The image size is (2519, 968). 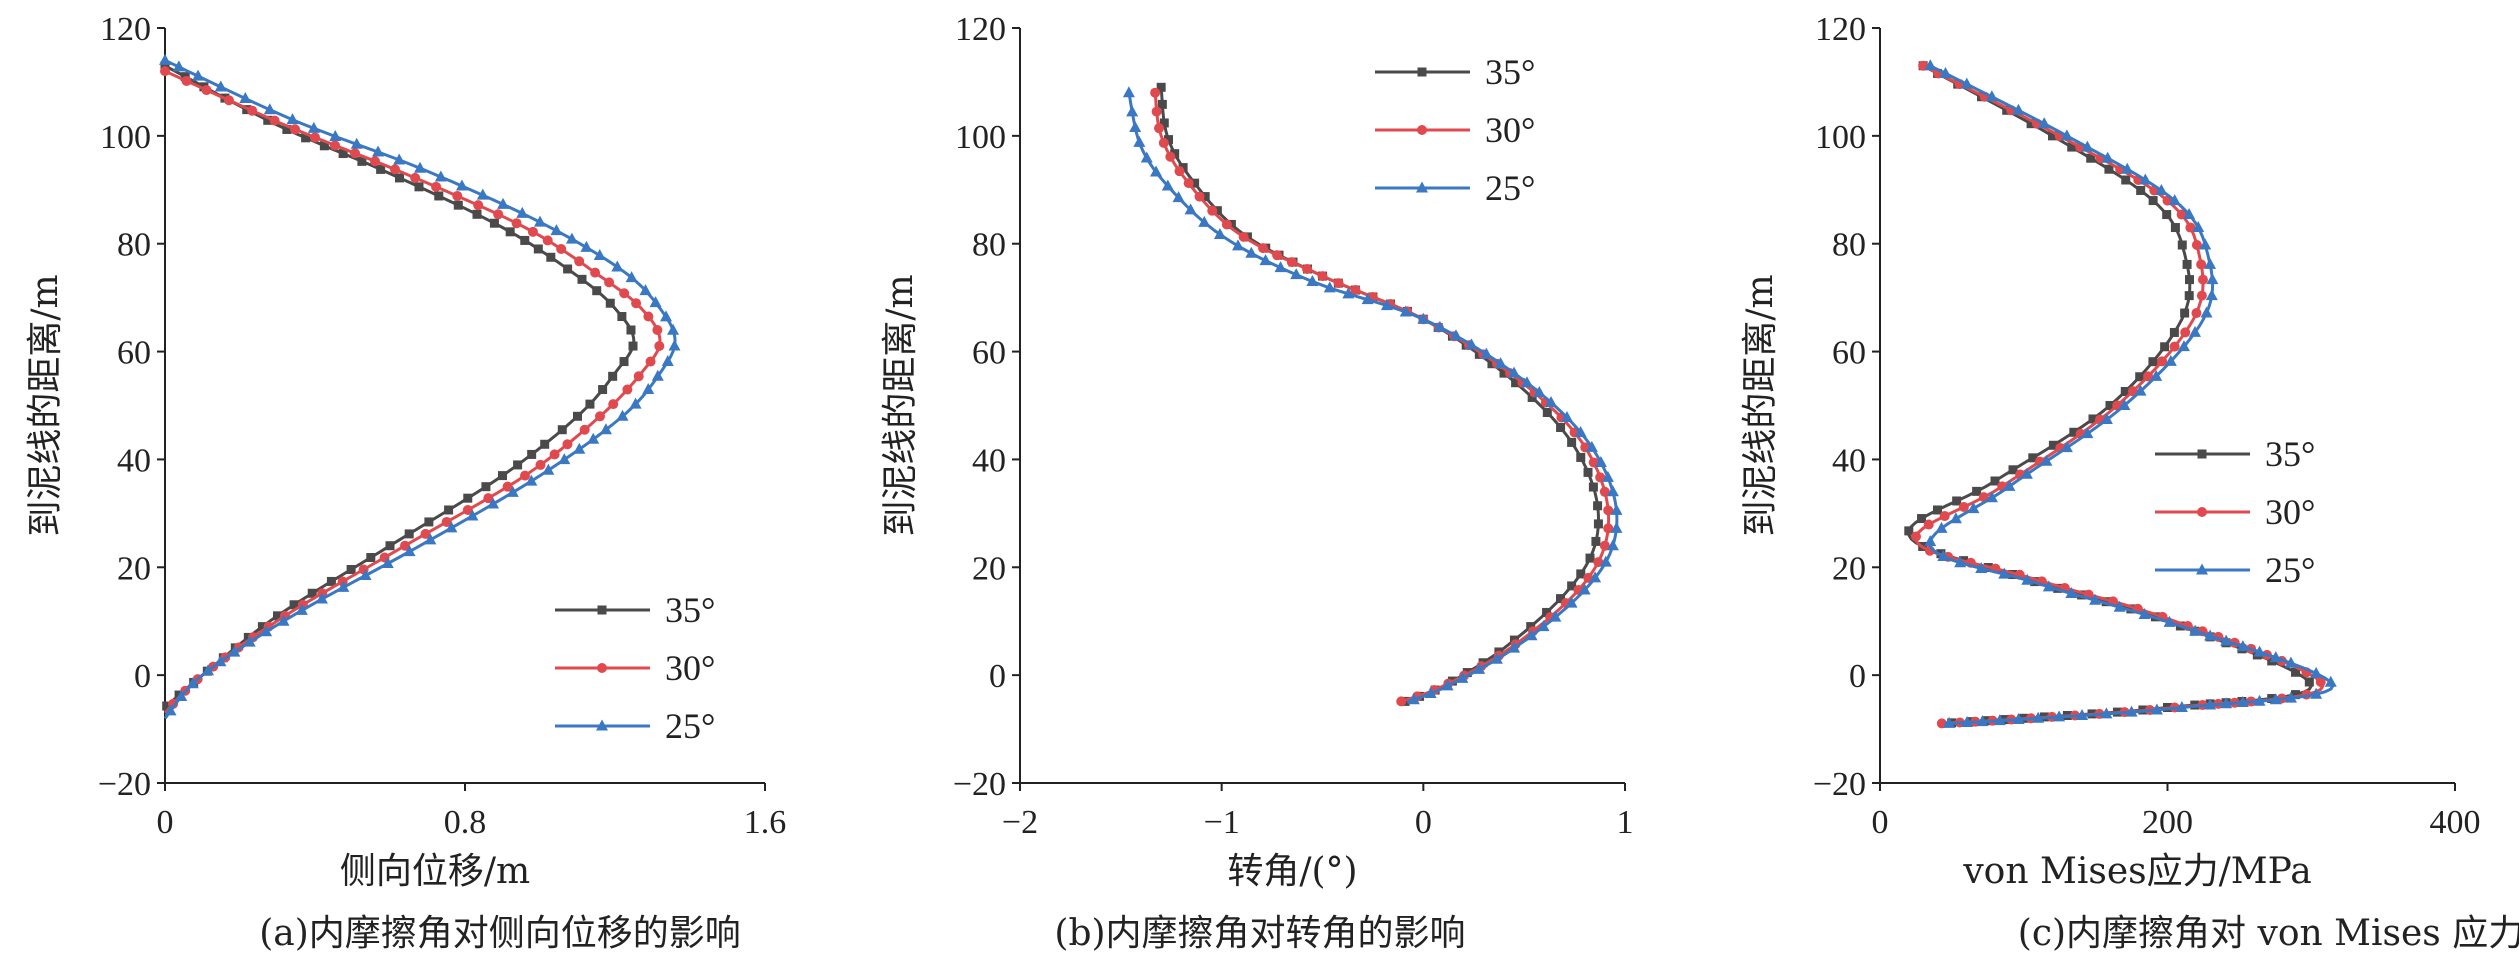 I want to click on legend-label: 30°, so click(x=2290, y=512).